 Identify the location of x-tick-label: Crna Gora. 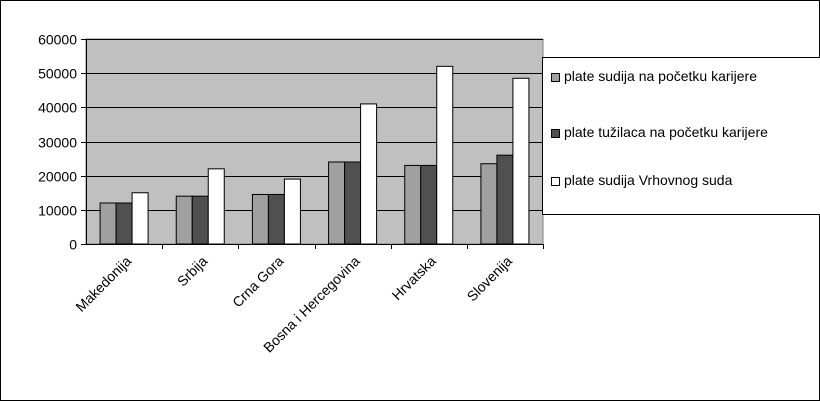
(258, 282).